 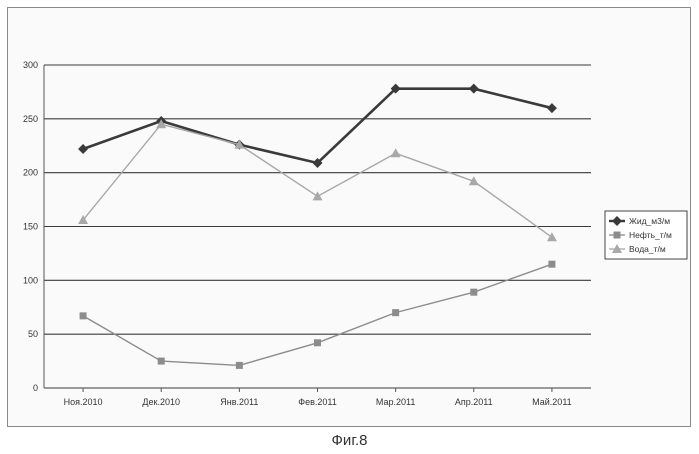 I want to click on x-tick-label: Янв.2011, so click(x=239, y=402).